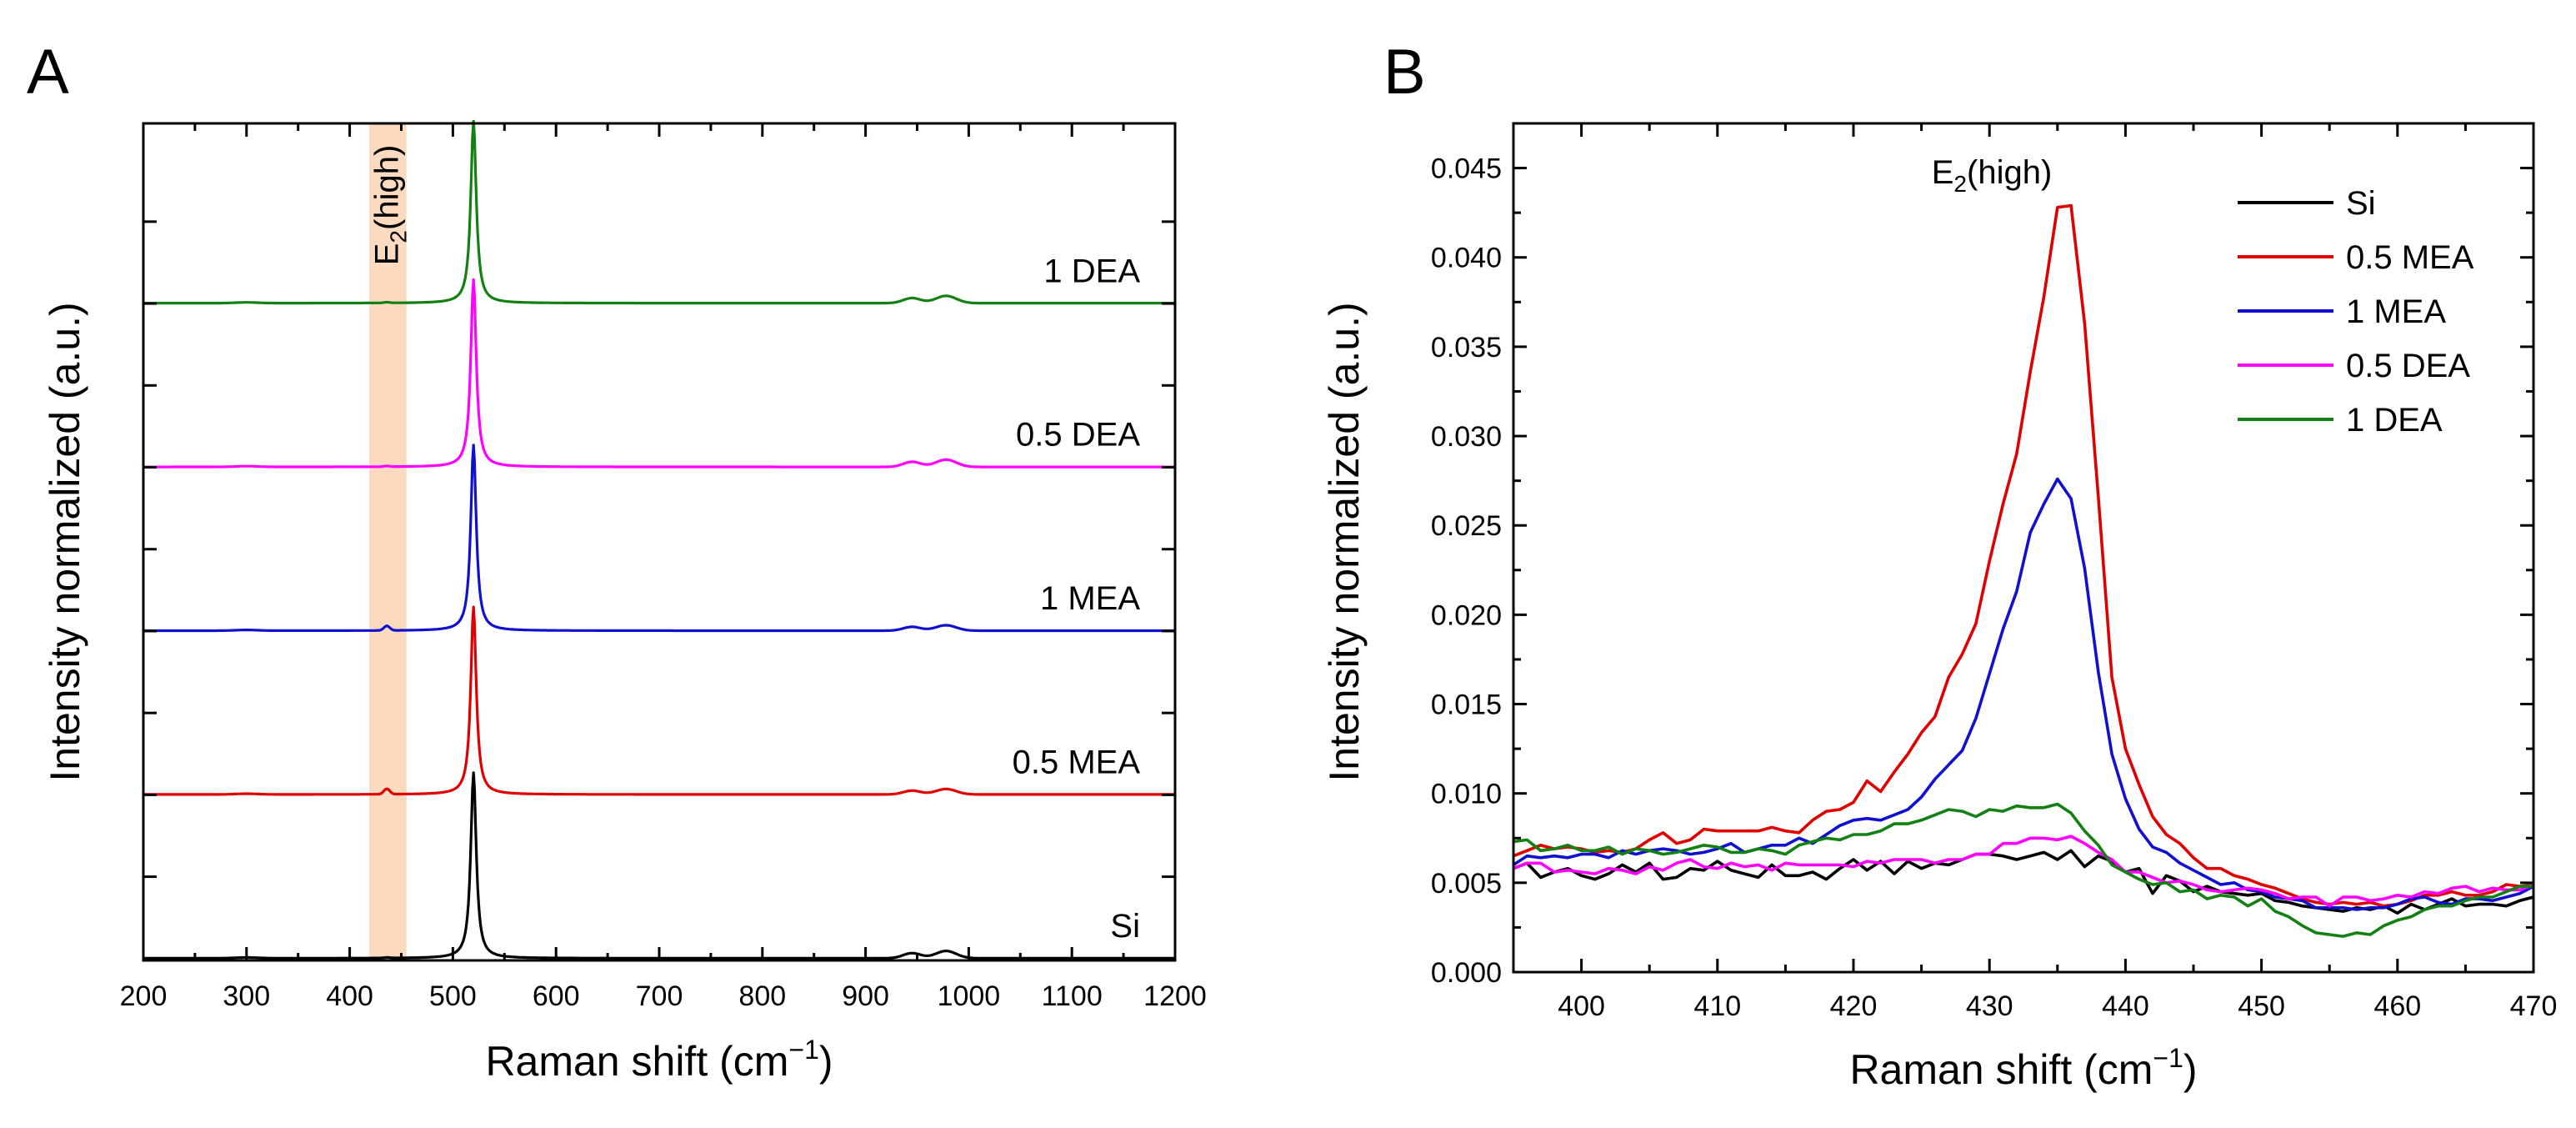 This screenshot has width=2576, height=1128. I want to click on y-tick-label: 0.040, so click(1466, 258).